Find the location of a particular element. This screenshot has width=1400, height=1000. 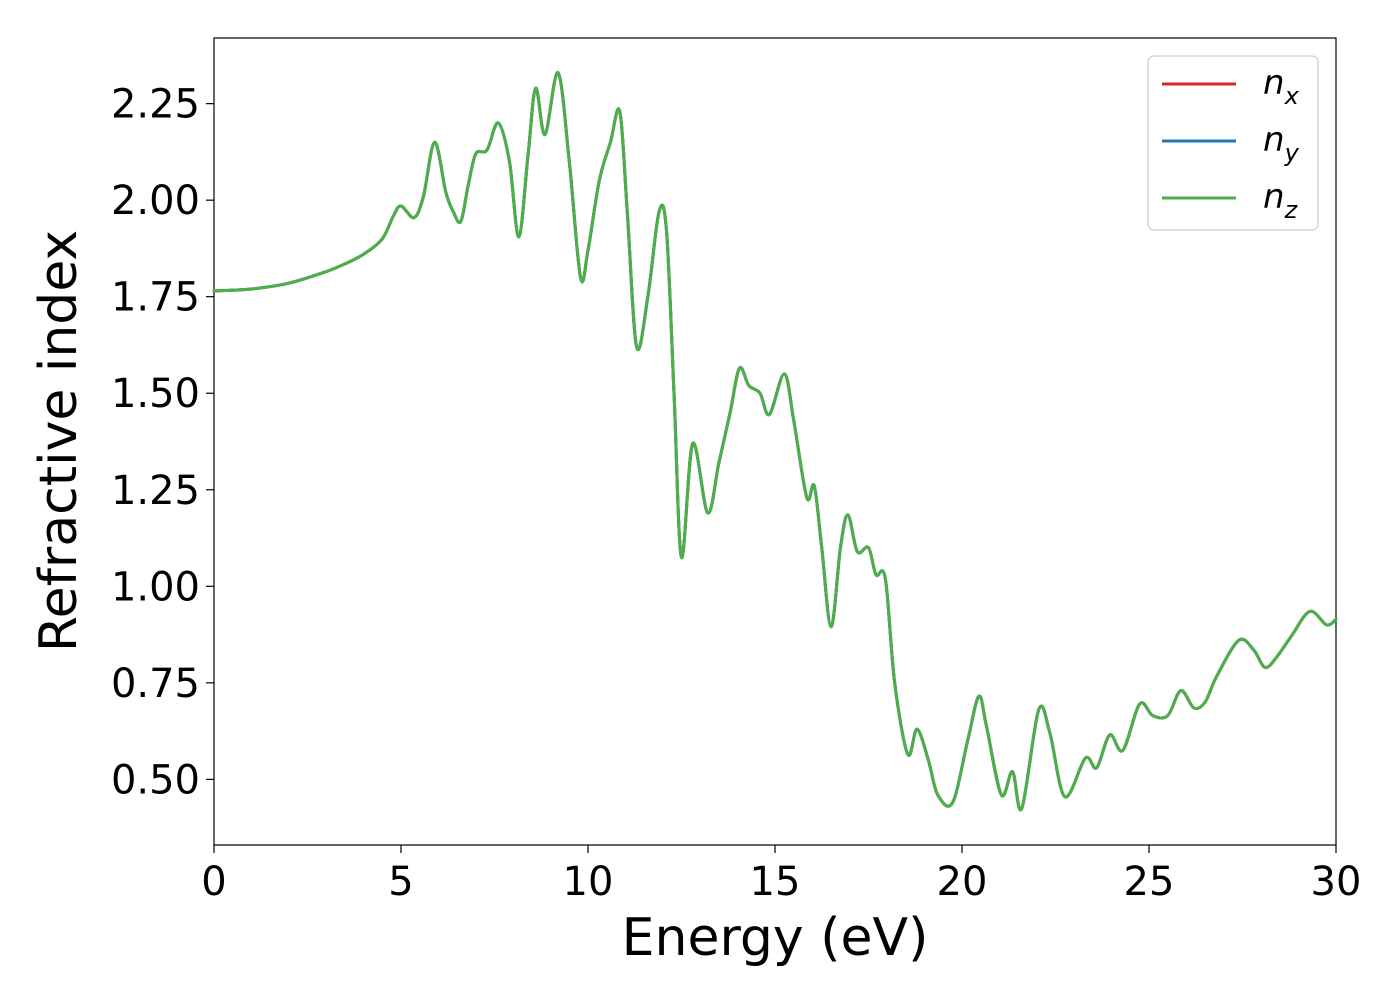

y-tick-label: 1.25 is located at coordinates (155, 491).